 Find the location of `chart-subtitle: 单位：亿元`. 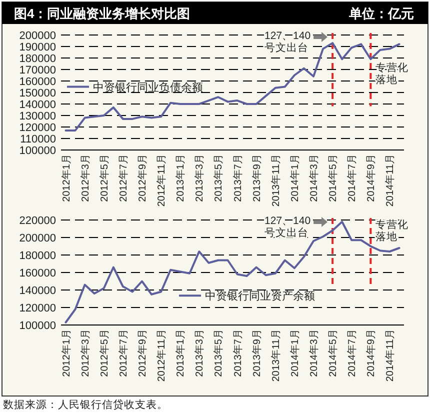

chart-subtitle: 单位：亿元 is located at coordinates (381, 13).